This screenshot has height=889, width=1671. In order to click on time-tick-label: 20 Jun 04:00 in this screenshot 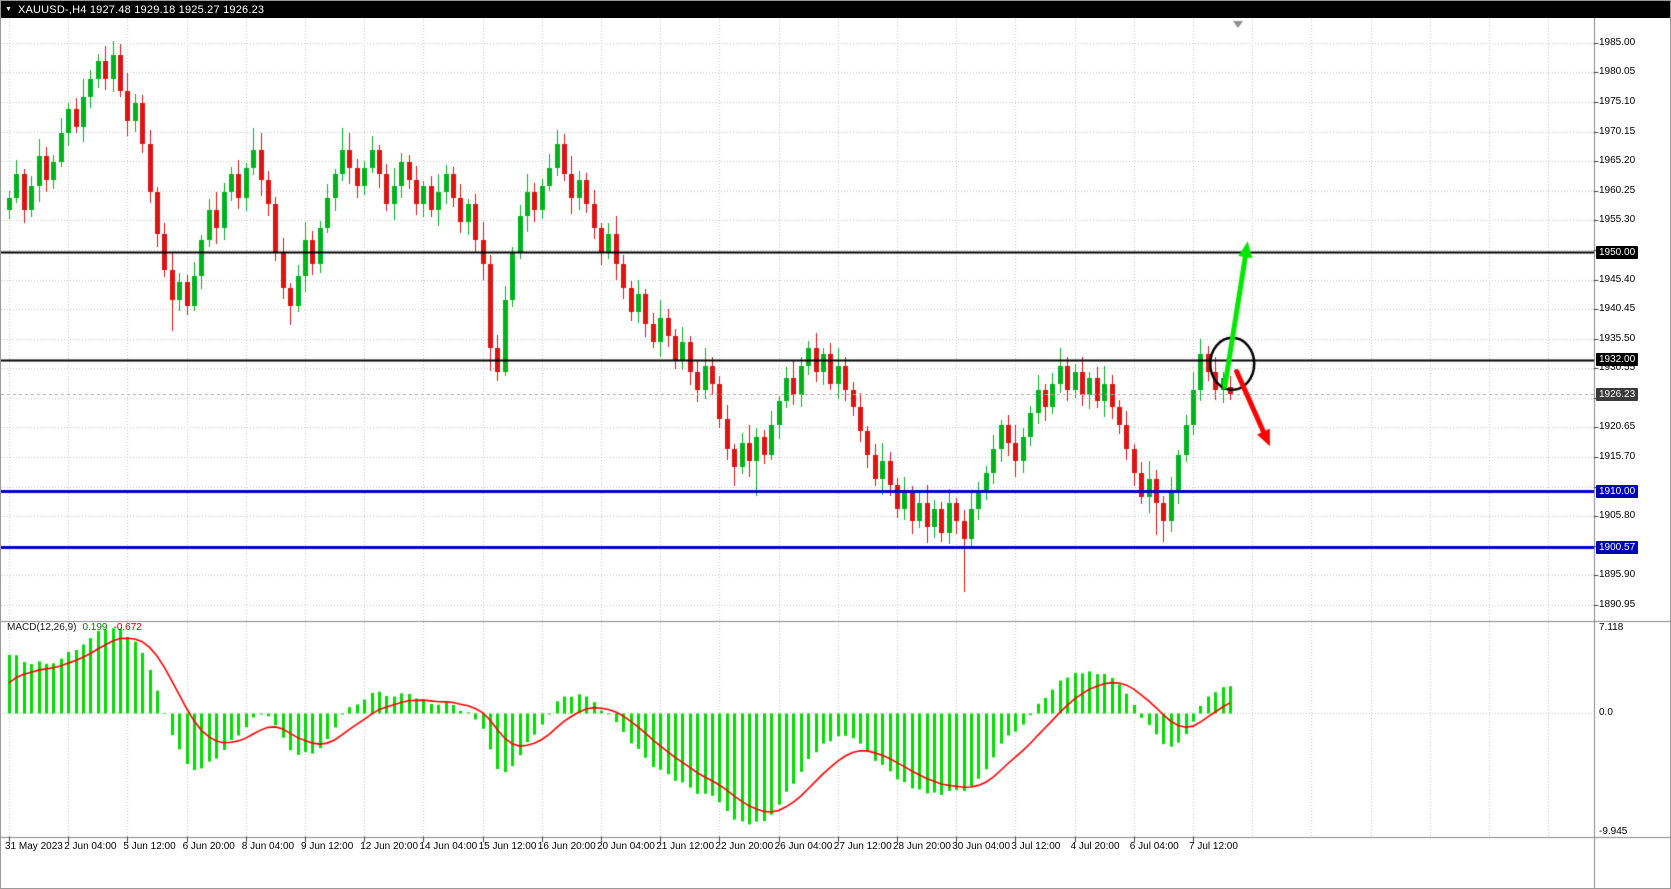, I will do `click(626, 846)`.